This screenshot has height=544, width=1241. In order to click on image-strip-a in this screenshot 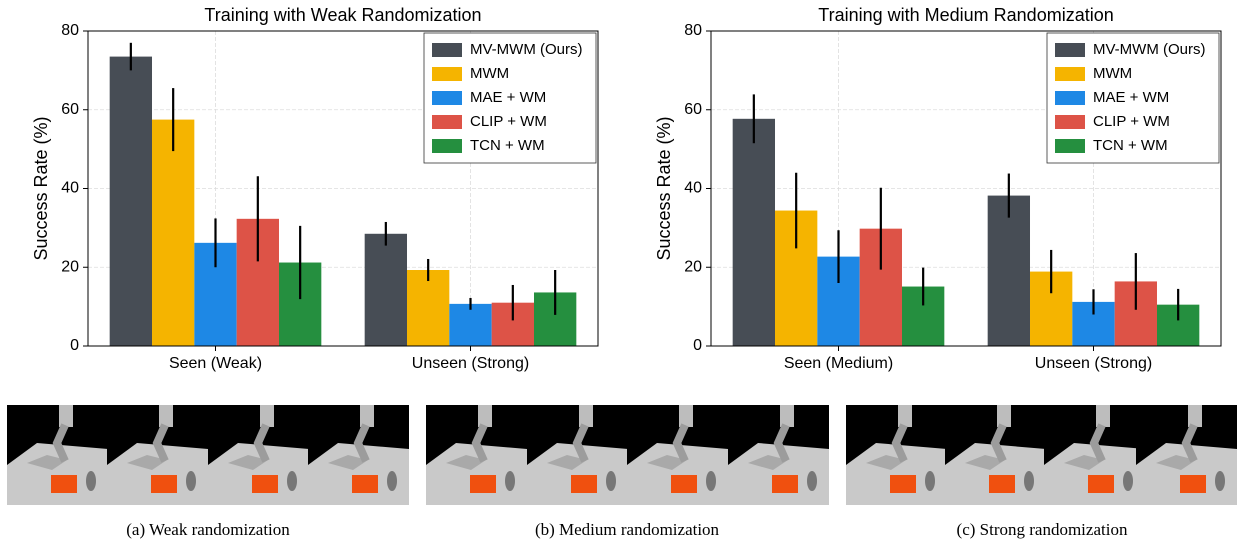, I will do `click(208, 455)`.